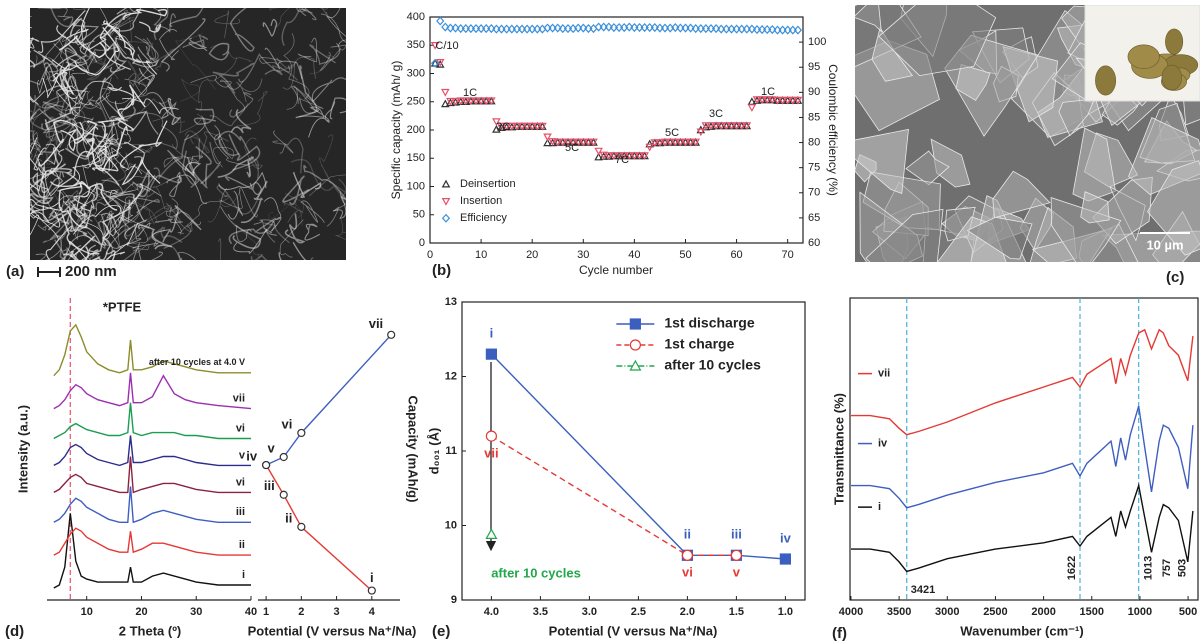  I want to click on series-label: vi, so click(240, 428).